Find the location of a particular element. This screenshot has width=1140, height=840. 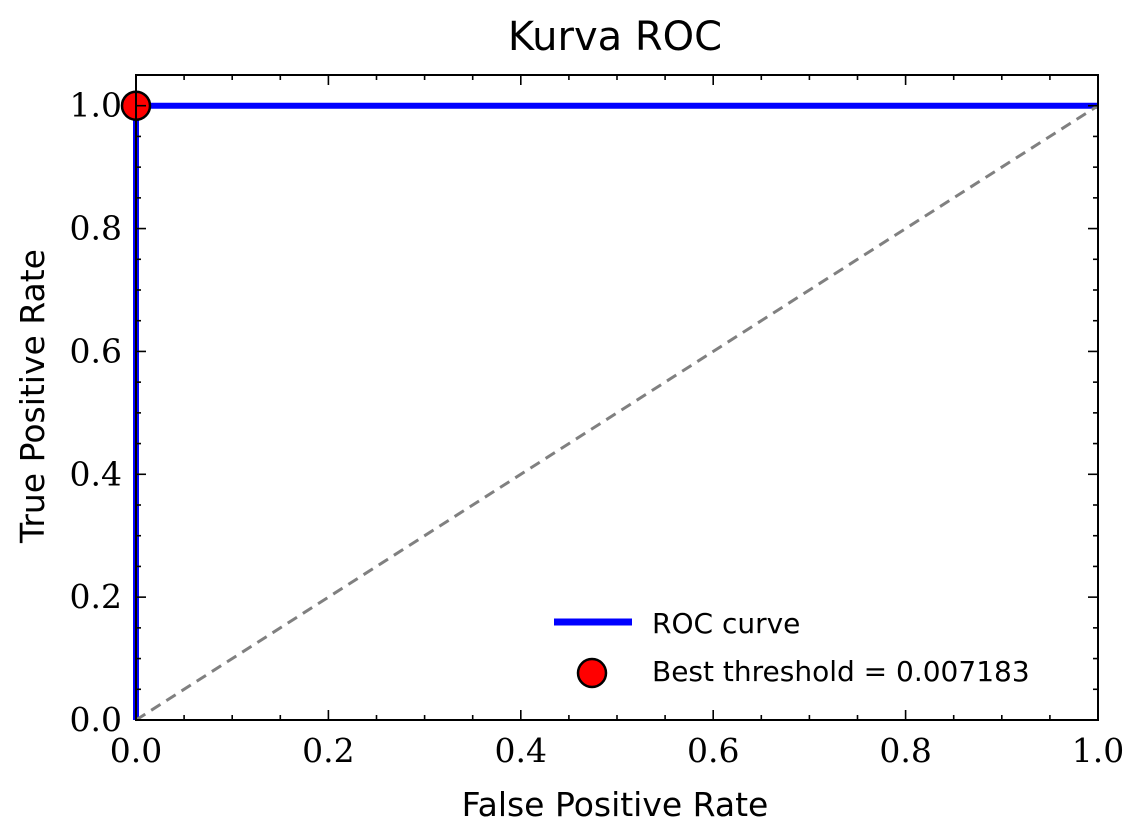

x-tick-label: 1.0 is located at coordinates (1098, 750).